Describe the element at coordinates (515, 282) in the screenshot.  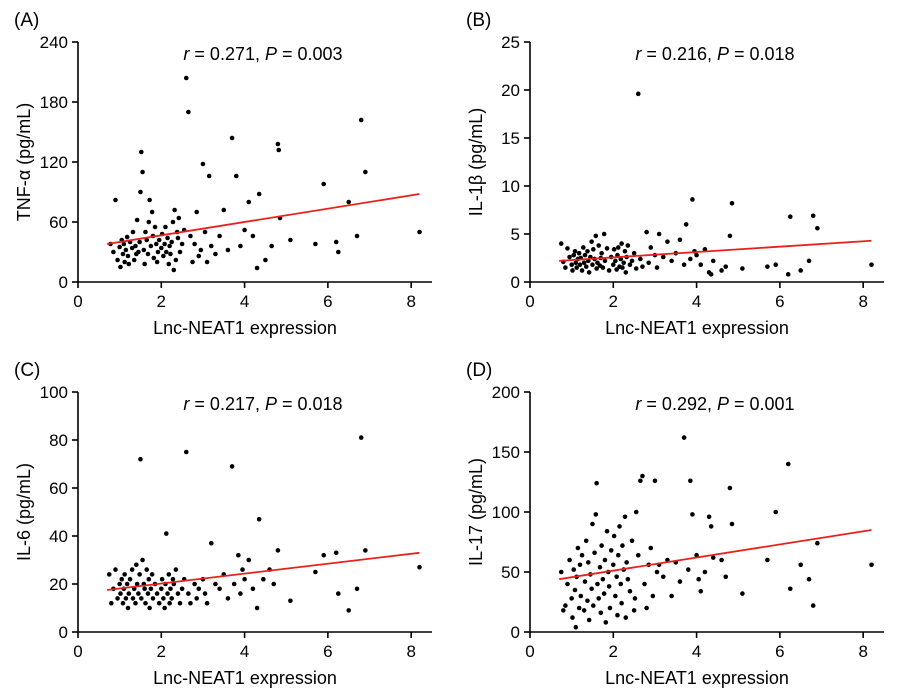
I see `y-tick-label-b: 0` at that location.